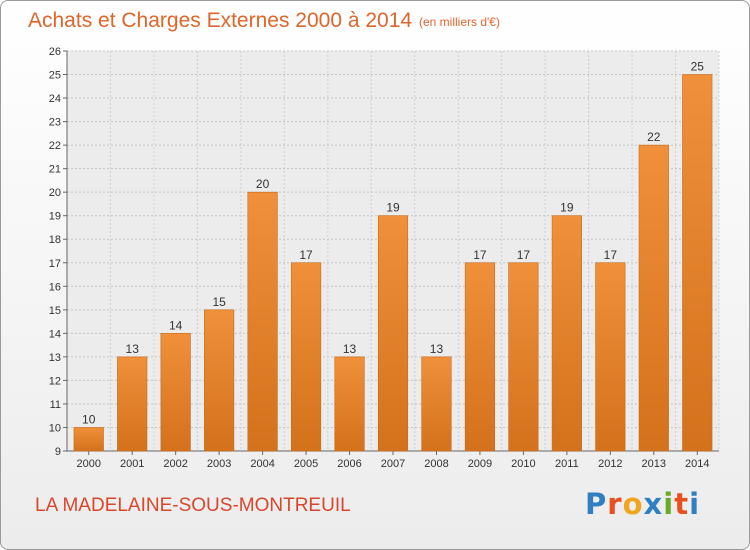 The height and width of the screenshot is (550, 750). What do you see at coordinates (393, 464) in the screenshot?
I see `x-tick-label: 2007` at bounding box center [393, 464].